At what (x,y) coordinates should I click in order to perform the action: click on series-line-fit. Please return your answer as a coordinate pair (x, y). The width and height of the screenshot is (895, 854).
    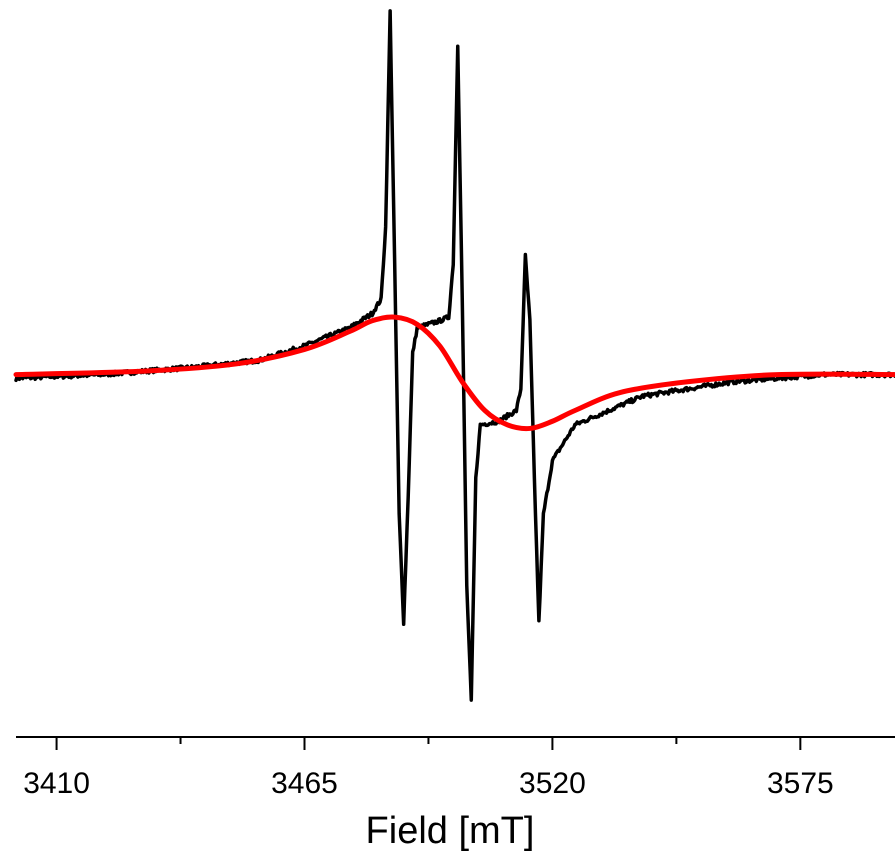
    Looking at the image, I should click on (454, 373).